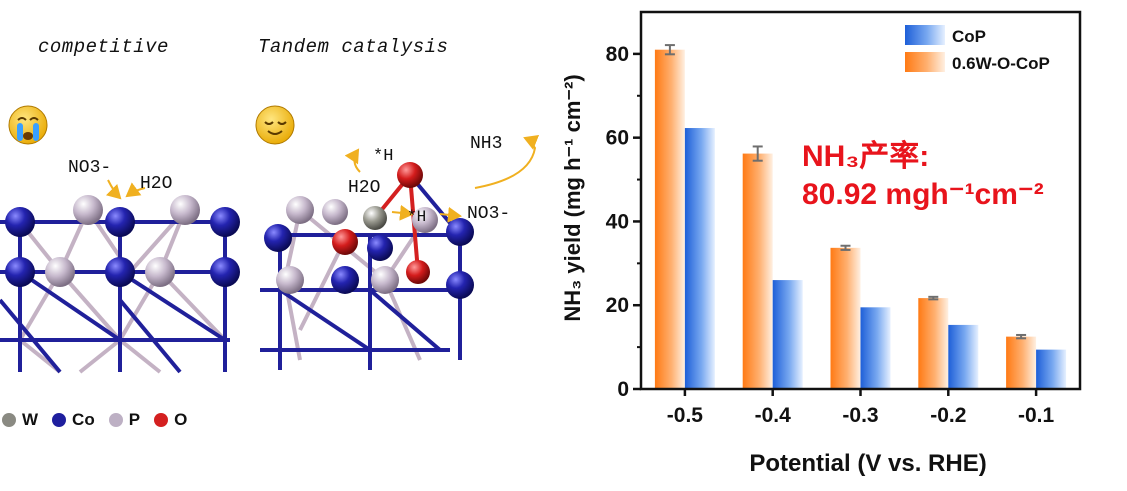 The width and height of the screenshot is (1127, 491). Describe the element at coordinates (416, 217) in the screenshot. I see `h-mid-label: *H` at that location.